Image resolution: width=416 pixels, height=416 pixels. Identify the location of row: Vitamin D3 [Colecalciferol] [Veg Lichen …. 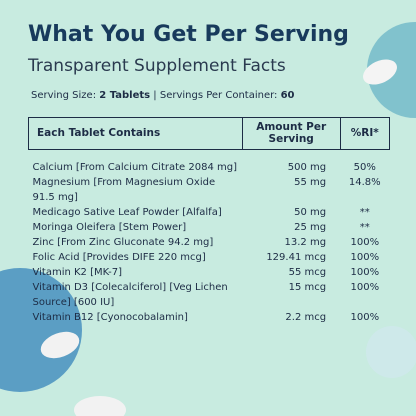
(209, 295).